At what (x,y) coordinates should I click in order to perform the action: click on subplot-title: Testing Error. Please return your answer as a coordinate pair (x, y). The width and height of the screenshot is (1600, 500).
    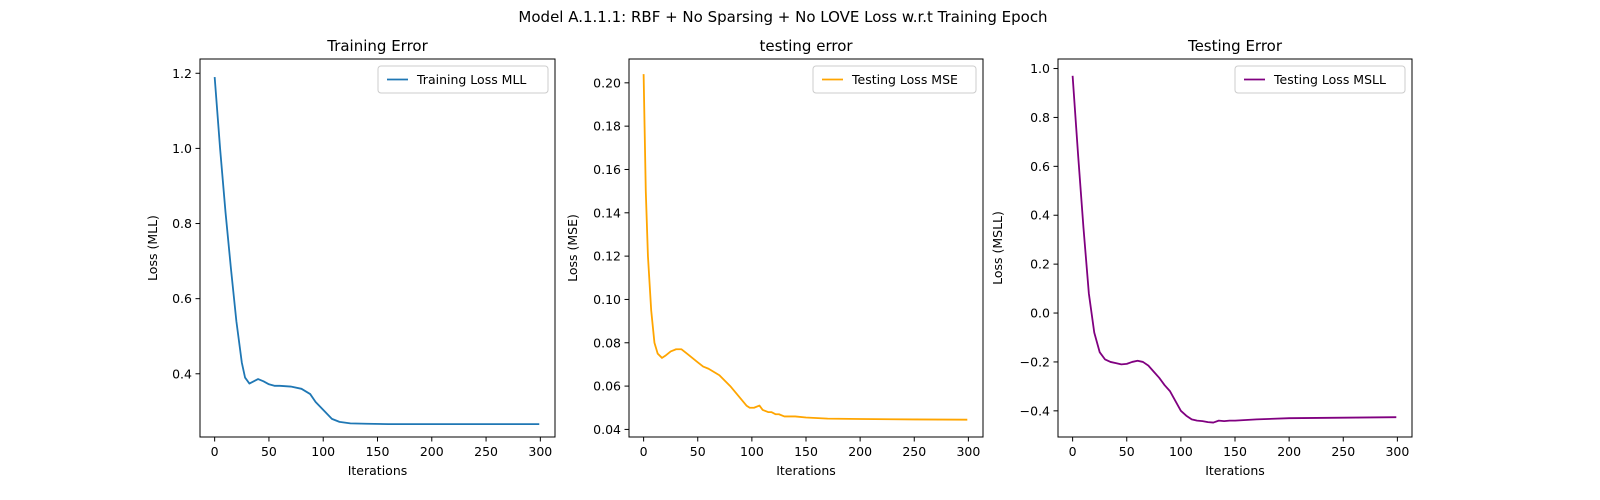
    Looking at the image, I should click on (1235, 46).